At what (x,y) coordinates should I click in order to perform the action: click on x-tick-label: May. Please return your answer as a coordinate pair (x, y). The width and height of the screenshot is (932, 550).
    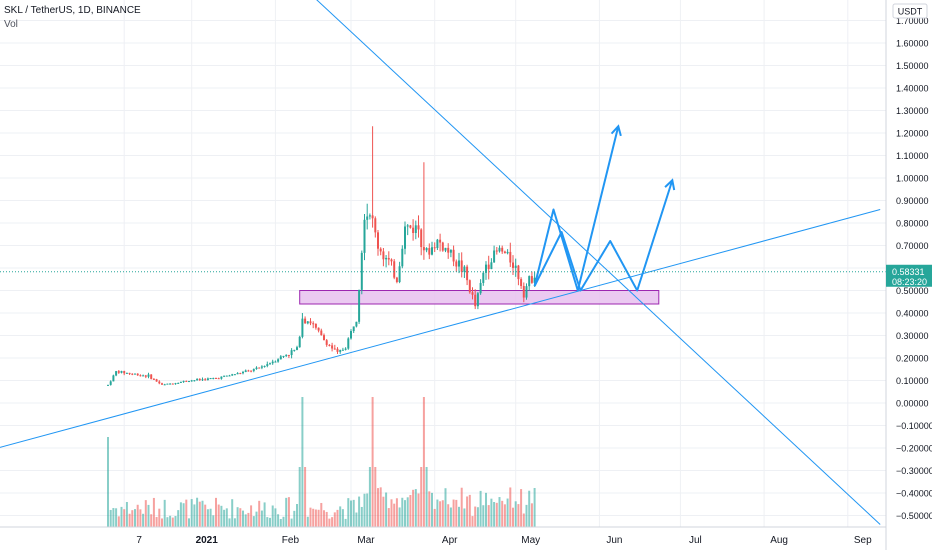
    Looking at the image, I should click on (530, 540).